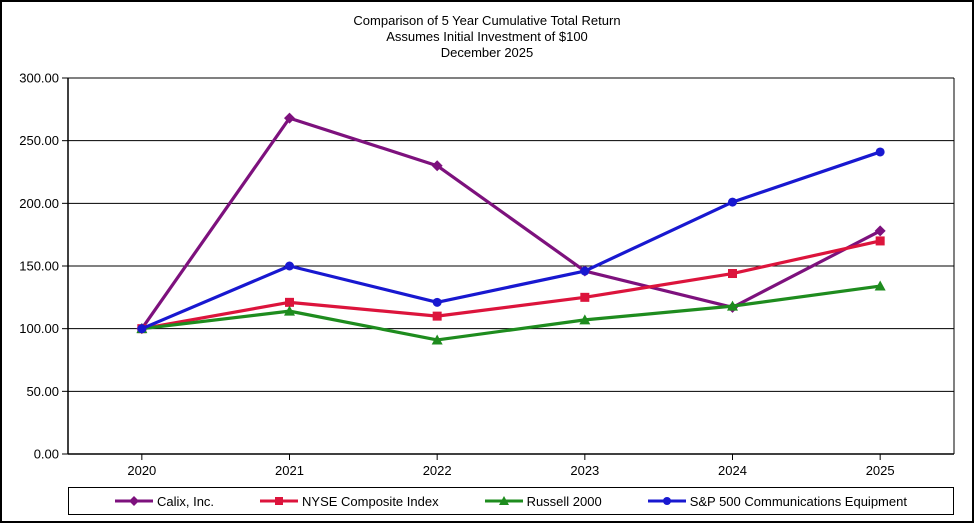 Image resolution: width=974 pixels, height=523 pixels. What do you see at coordinates (39, 78) in the screenshot?
I see `y-tick-label: 300.00` at bounding box center [39, 78].